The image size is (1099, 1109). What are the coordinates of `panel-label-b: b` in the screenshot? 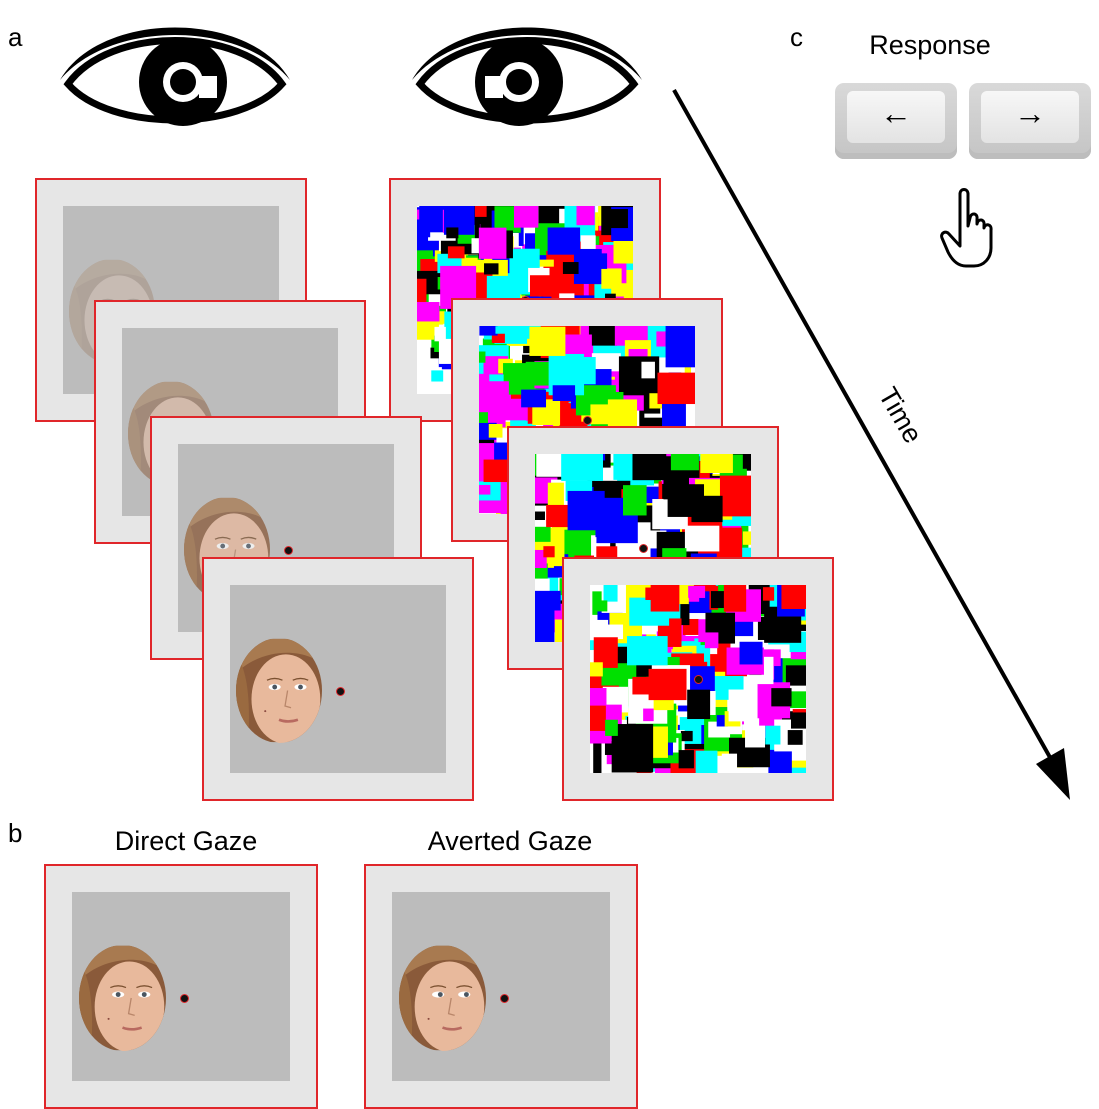 It's located at (15, 833).